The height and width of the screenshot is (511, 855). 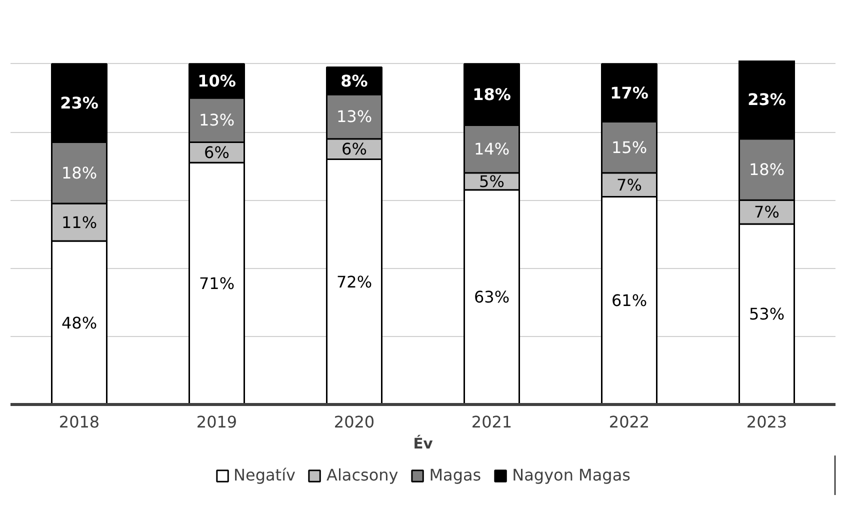 I want to click on data-label: 48%, so click(x=79, y=322).